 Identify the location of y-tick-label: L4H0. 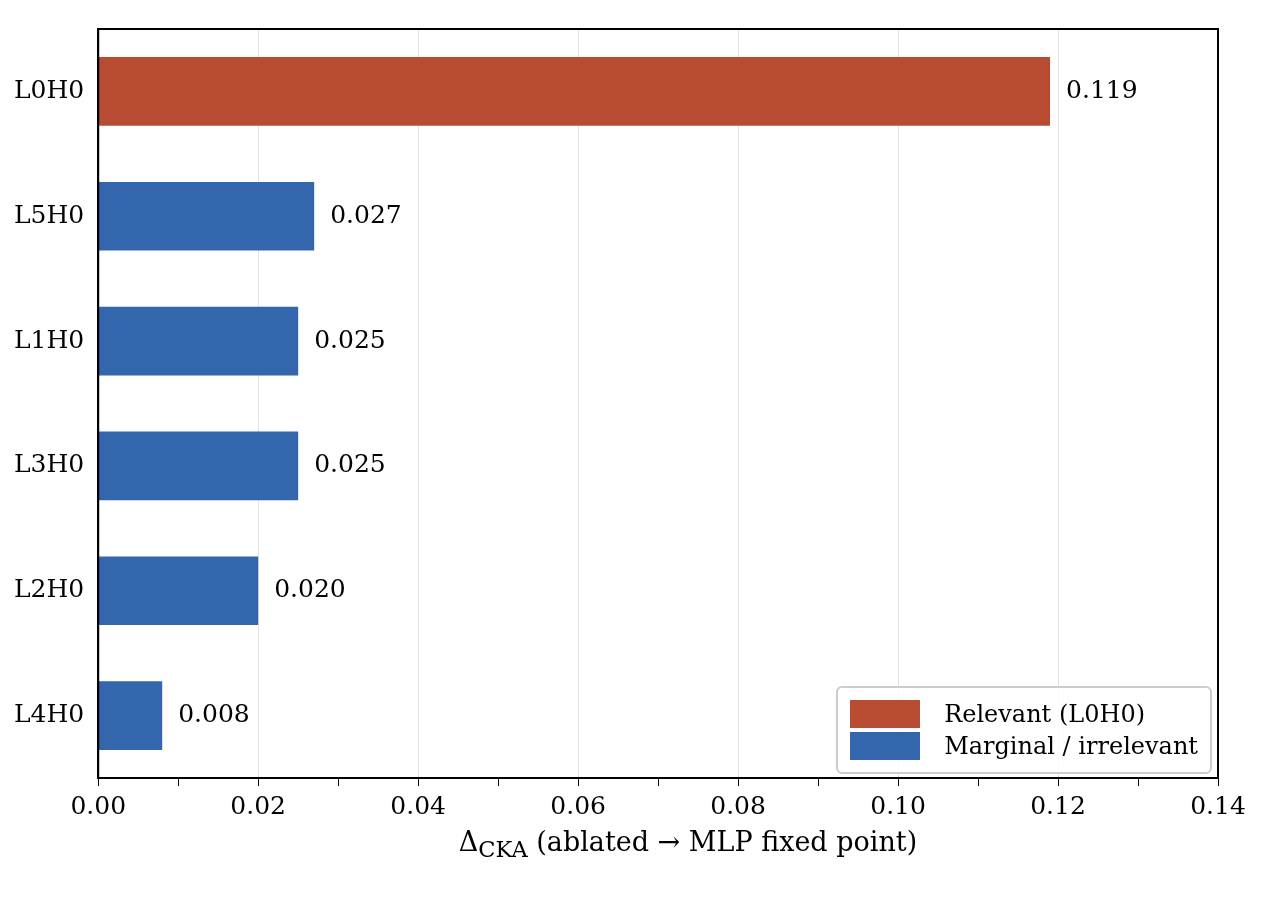
(49, 714).